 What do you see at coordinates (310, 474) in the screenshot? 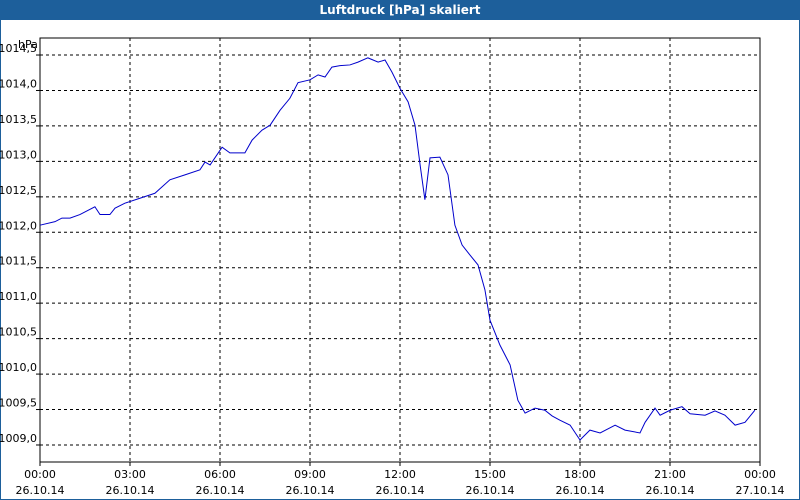
I see `x-tick-label: 09:00` at bounding box center [310, 474].